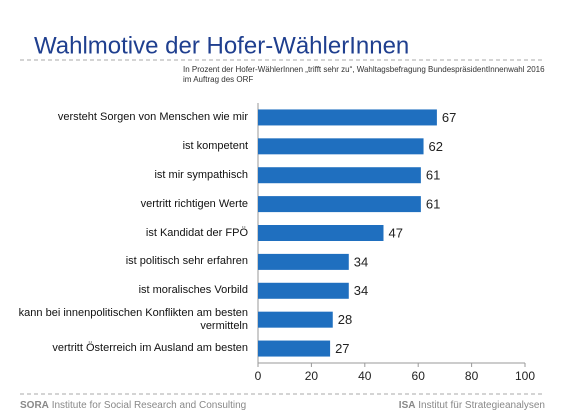 This screenshot has width=565, height=420. I want to click on x-tick-label: 0, so click(258, 376).